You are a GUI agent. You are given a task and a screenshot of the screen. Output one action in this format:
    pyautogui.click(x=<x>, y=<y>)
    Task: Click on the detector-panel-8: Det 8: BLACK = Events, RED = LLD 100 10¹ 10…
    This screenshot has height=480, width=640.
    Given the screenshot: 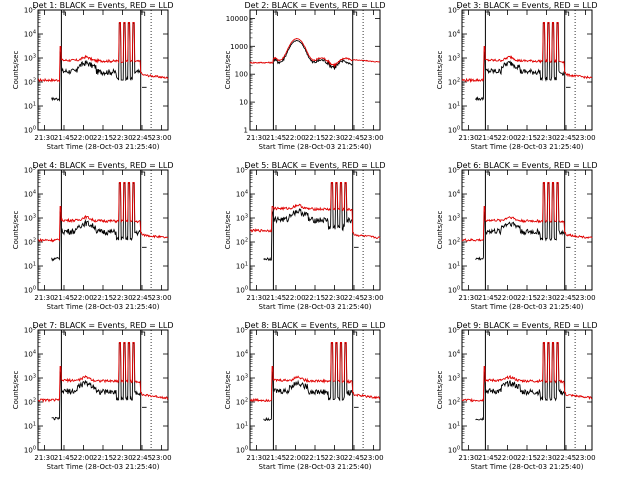 What is the action you would take?
    pyautogui.click(x=304, y=396)
    